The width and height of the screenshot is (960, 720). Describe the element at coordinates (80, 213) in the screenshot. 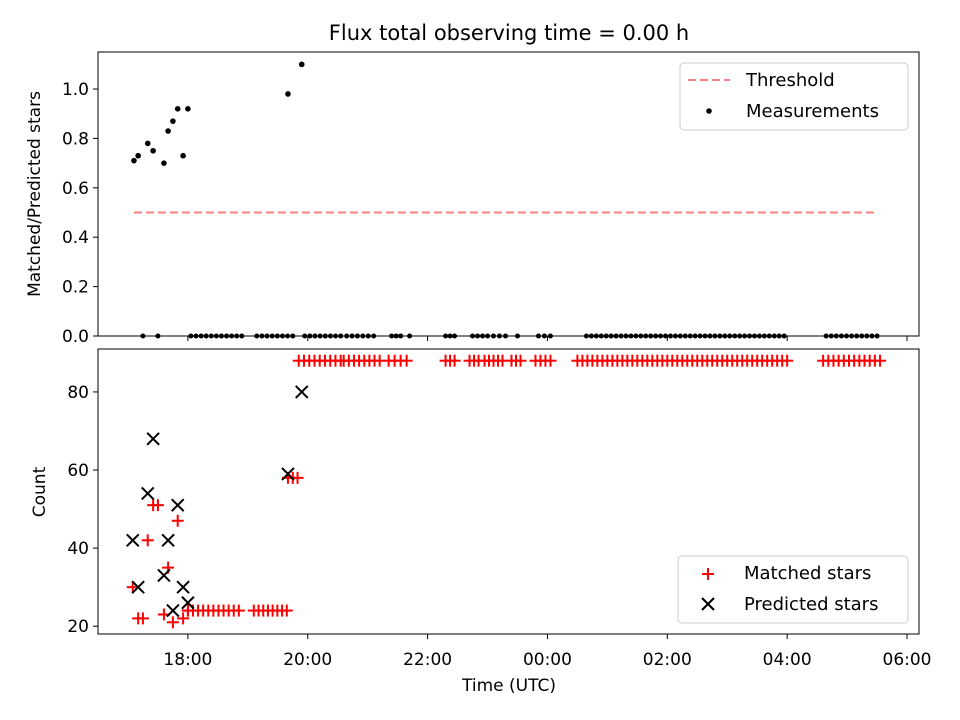

I see `y-axis-ticks: 0.0 0.2 0.4 0.6 0.8 1.0` at that location.